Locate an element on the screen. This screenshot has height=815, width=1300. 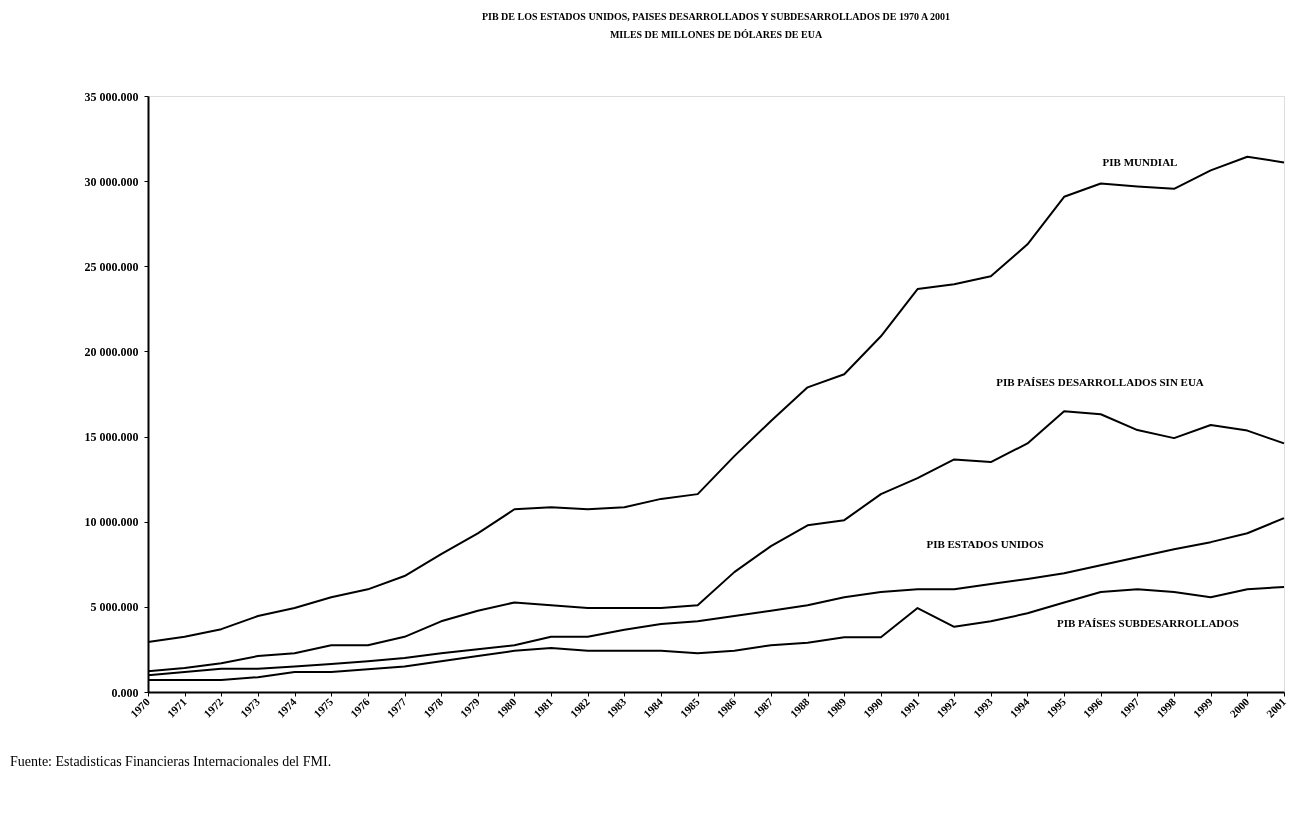
y-tick-label: 0.000 is located at coordinates (125, 692).